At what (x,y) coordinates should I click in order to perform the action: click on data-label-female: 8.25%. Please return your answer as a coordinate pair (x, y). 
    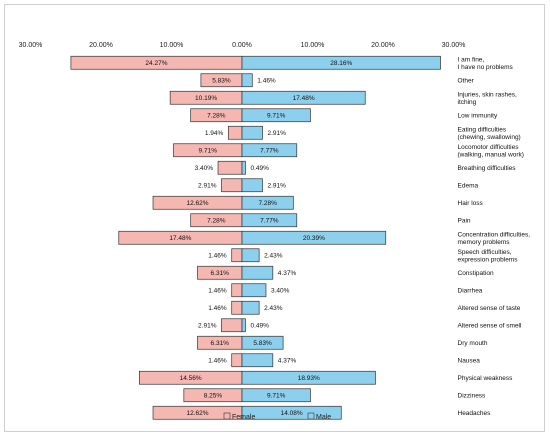
    Looking at the image, I should click on (213, 396).